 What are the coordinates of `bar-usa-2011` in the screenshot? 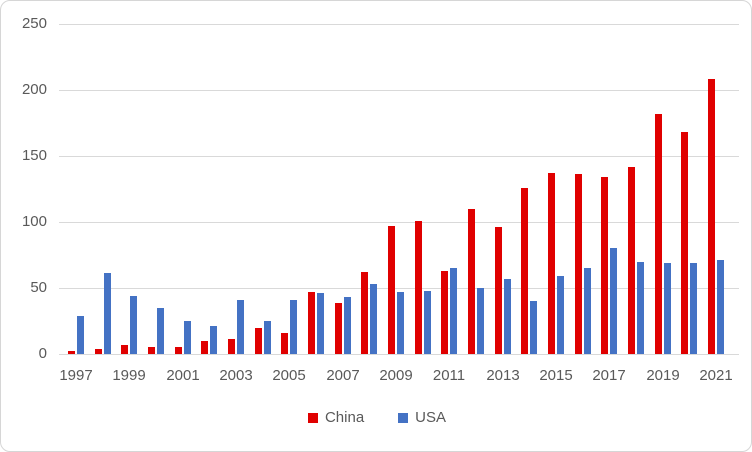 It's located at (453, 311).